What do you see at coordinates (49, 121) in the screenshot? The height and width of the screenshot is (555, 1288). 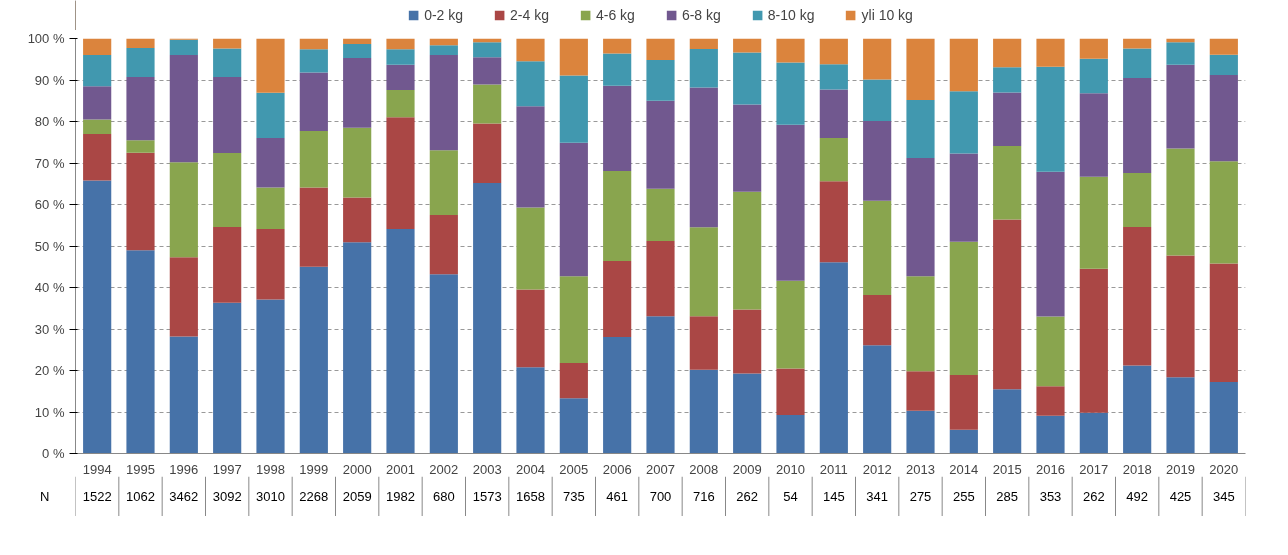 I see `y-tick-label: 80 %` at bounding box center [49, 121].